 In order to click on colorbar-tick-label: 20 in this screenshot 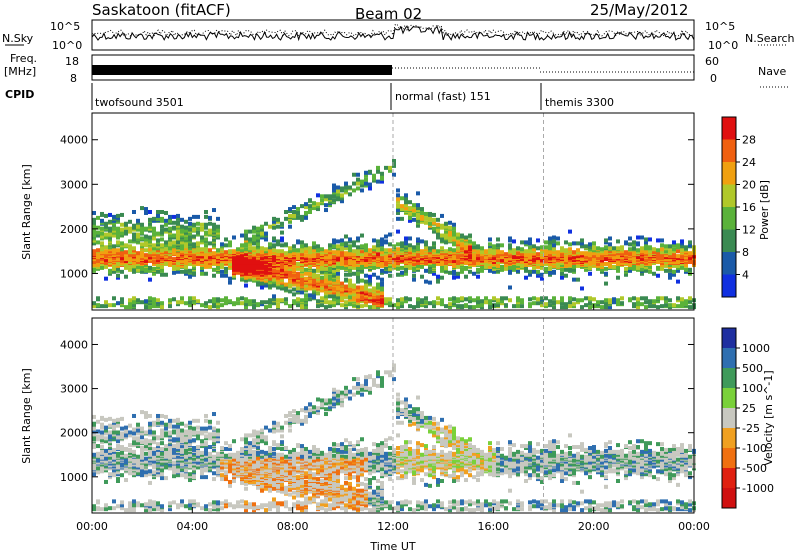, I will do `click(749, 185)`.